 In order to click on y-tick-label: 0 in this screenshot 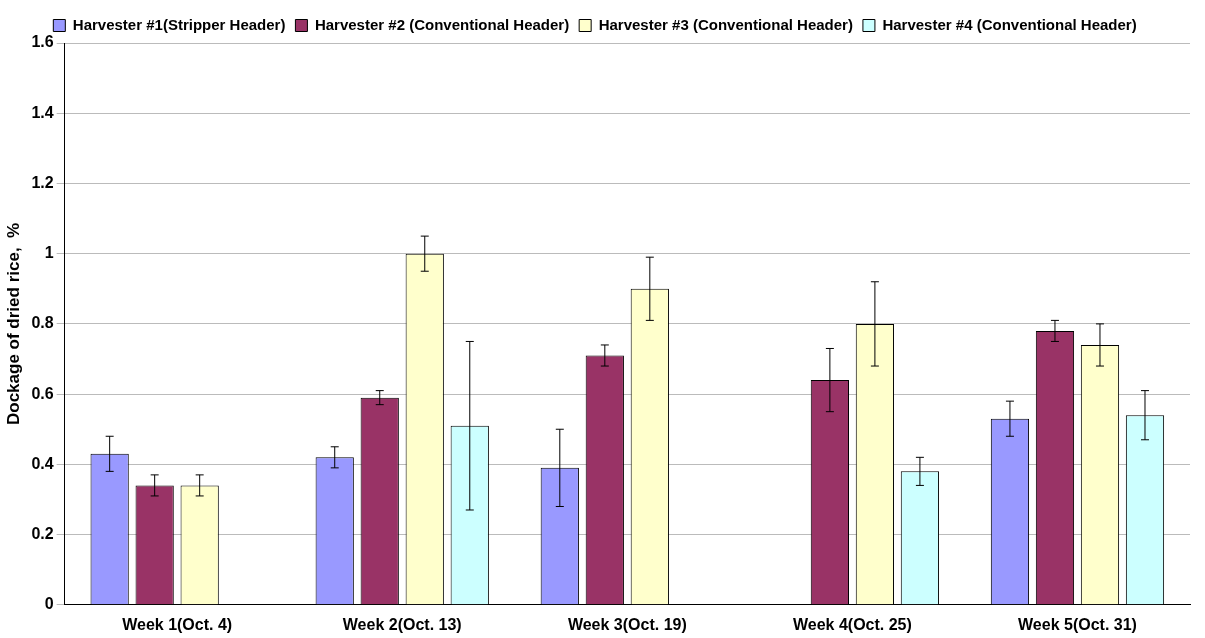, I will do `click(49, 604)`.